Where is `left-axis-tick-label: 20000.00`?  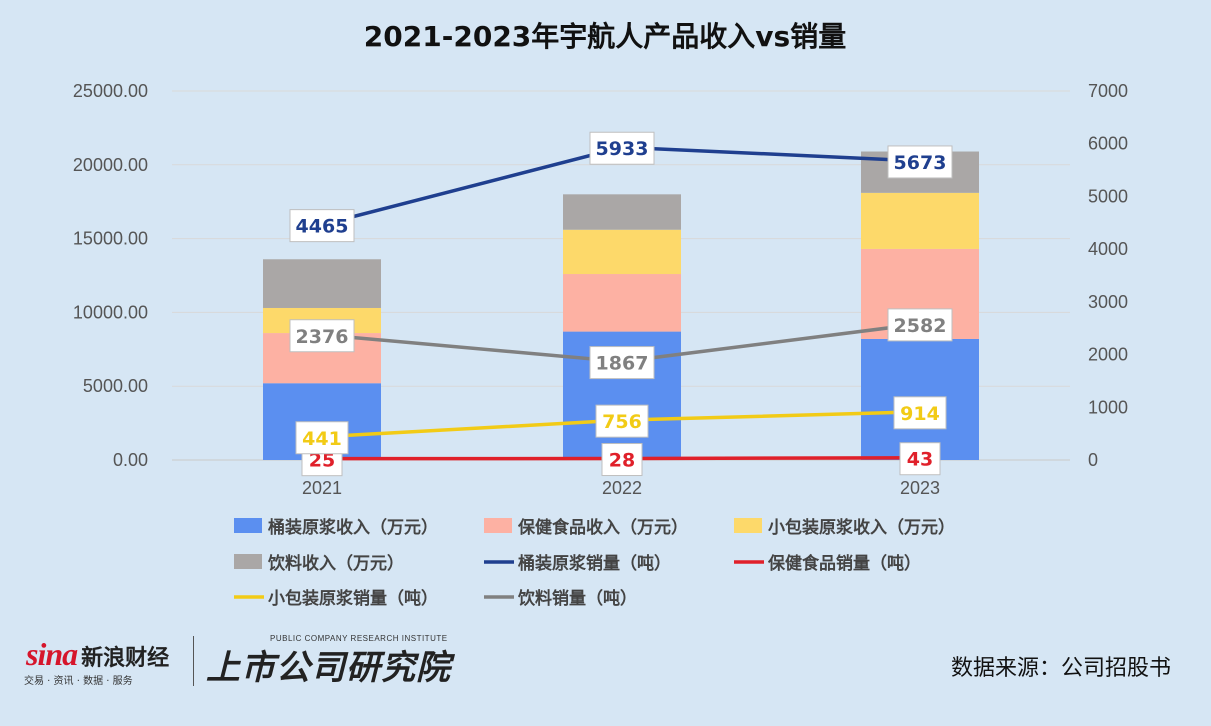 left-axis-tick-label: 20000.00 is located at coordinates (110, 165).